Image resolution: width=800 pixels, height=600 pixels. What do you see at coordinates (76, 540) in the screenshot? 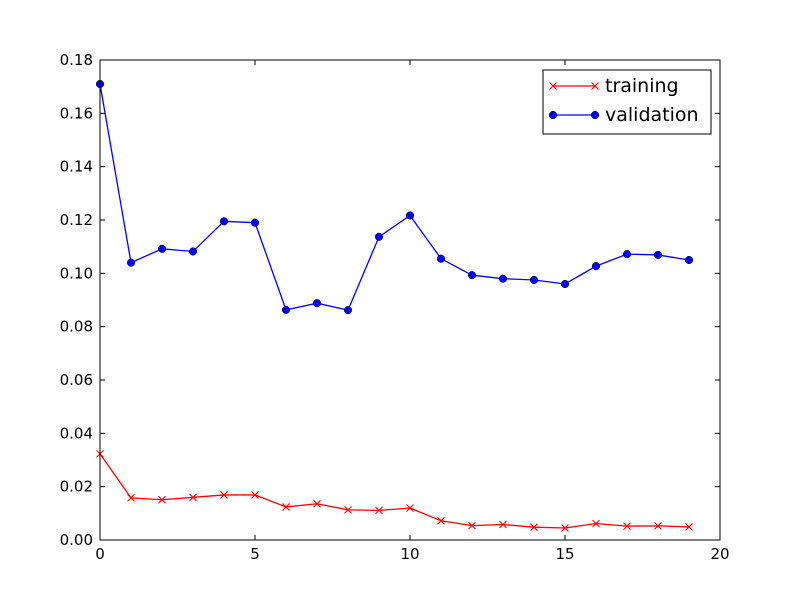
I see `y-tick-label: 0.00` at bounding box center [76, 540].